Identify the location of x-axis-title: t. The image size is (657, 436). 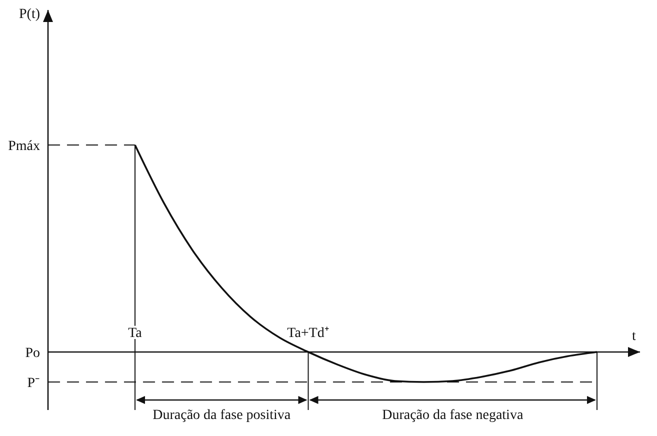
(634, 336).